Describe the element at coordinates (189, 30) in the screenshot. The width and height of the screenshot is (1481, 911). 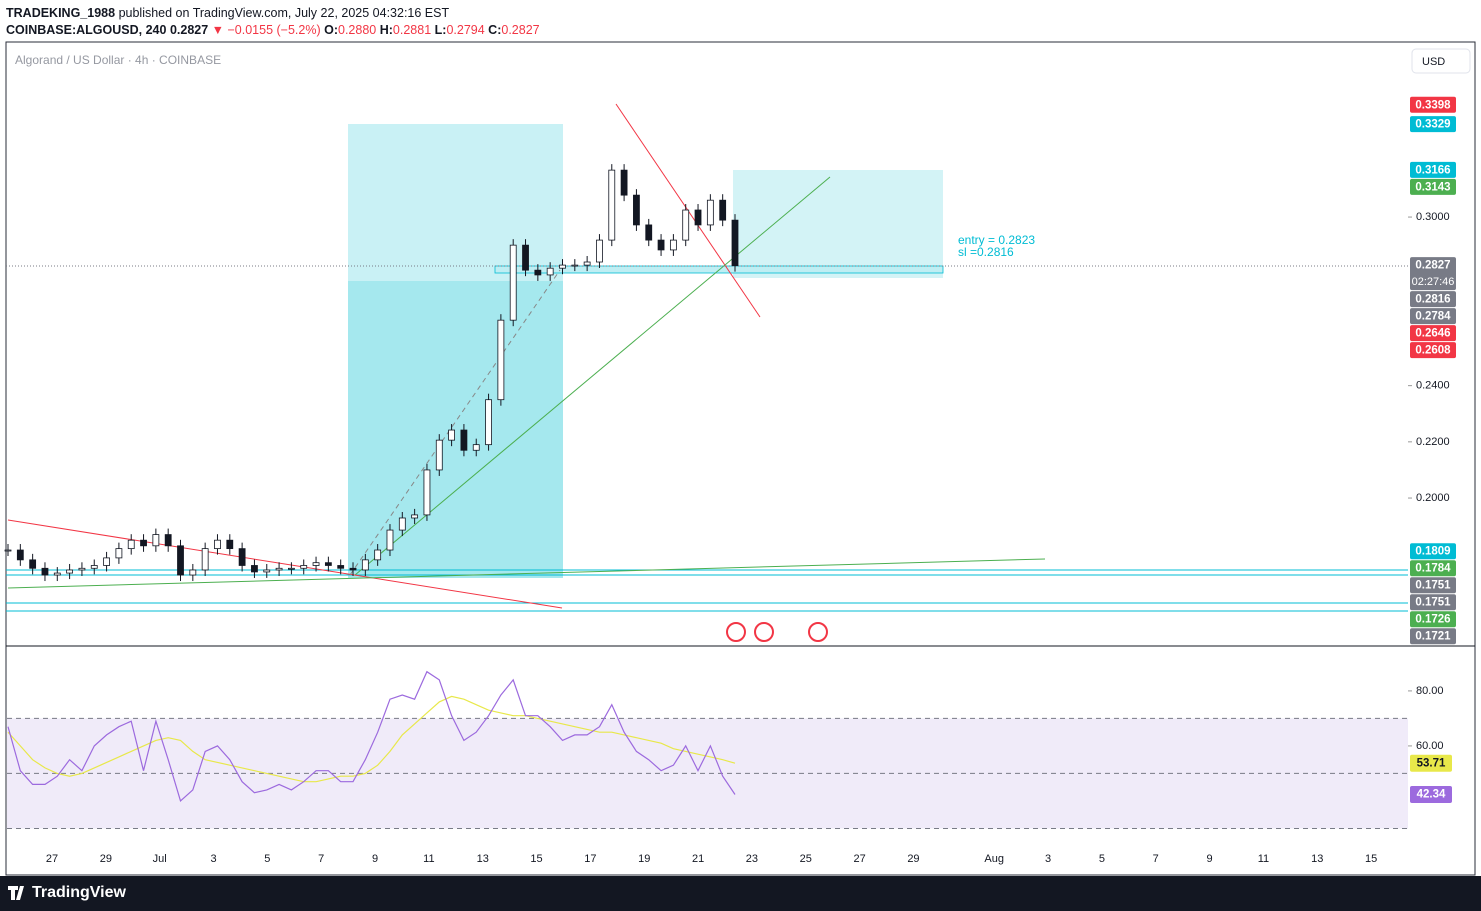
I see `last: 0.2827` at that location.